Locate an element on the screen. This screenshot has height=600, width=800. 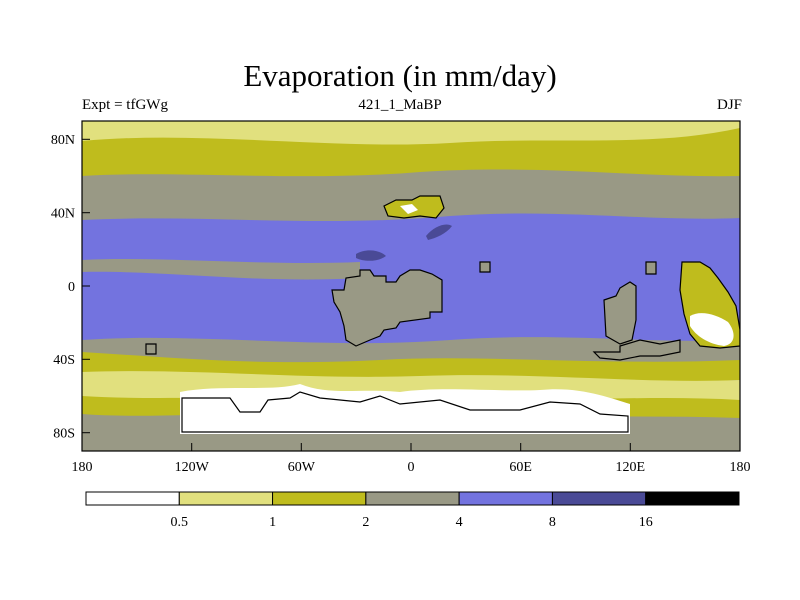
continent-africa-east is located at coordinates (620, 313).